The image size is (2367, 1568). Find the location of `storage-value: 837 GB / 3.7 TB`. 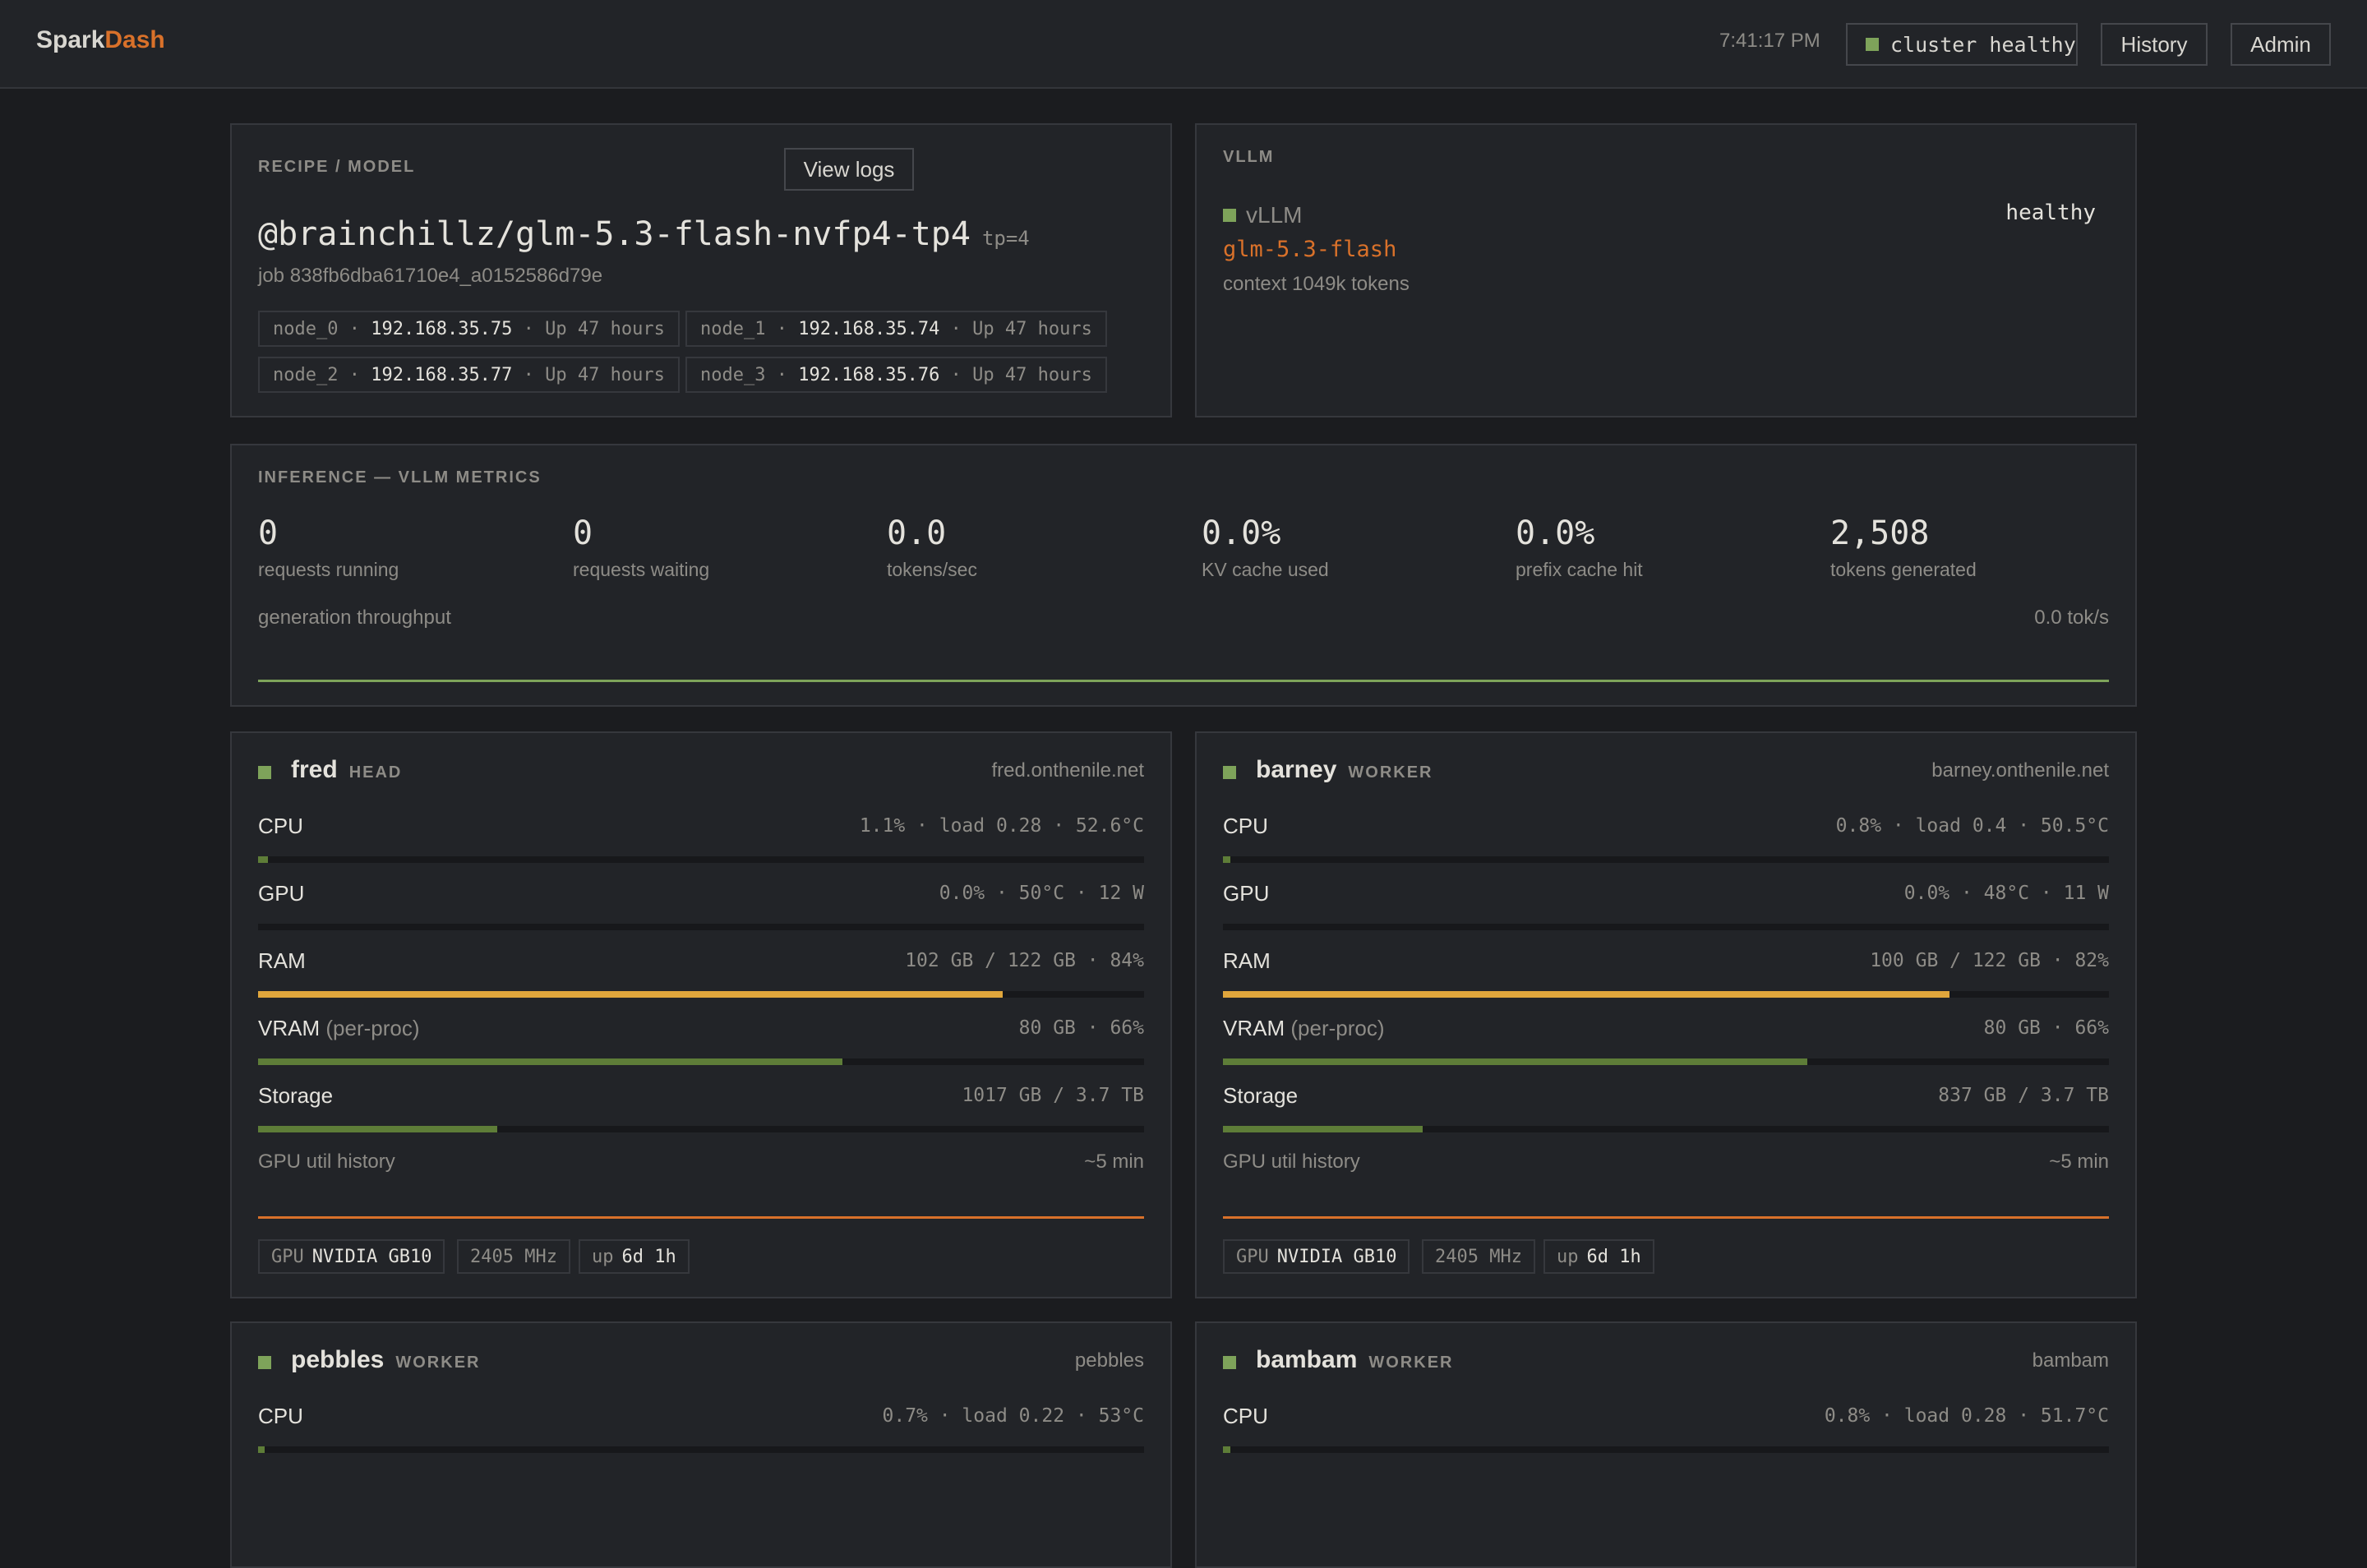

storage-value: 837 GB / 3.7 TB is located at coordinates (2024, 1095).